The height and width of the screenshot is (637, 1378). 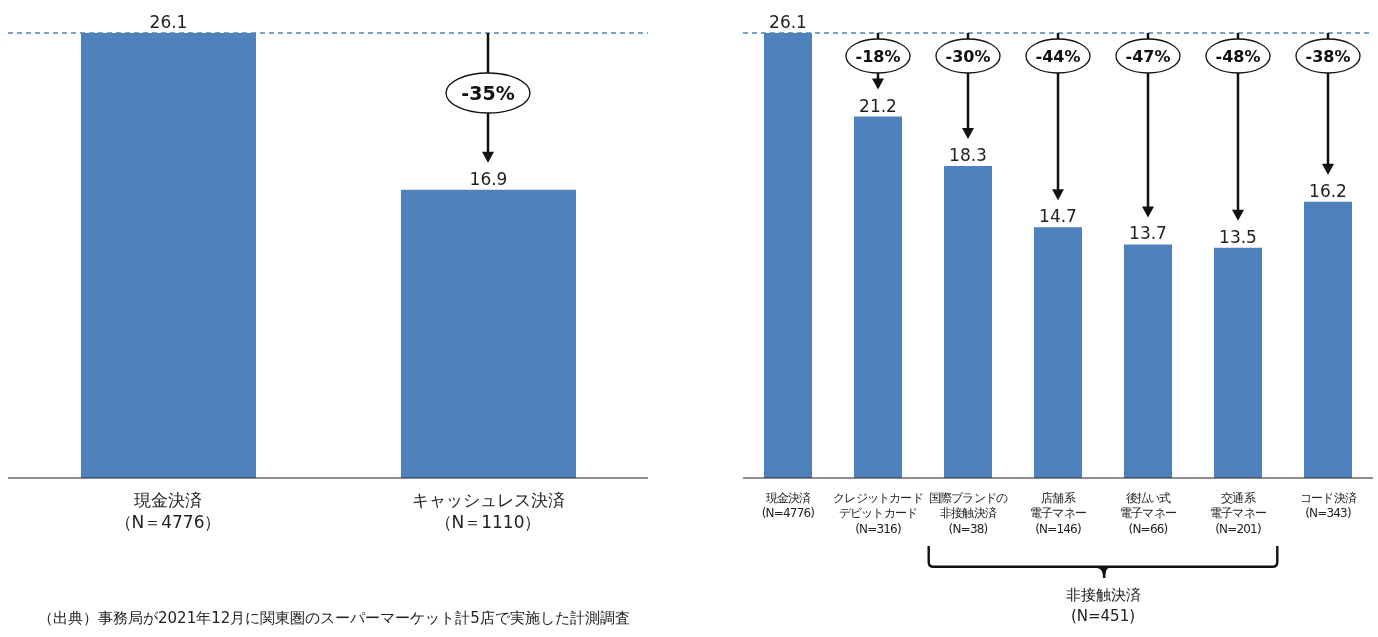 What do you see at coordinates (1058, 56) in the screenshot?
I see `annotation: -44%` at bounding box center [1058, 56].